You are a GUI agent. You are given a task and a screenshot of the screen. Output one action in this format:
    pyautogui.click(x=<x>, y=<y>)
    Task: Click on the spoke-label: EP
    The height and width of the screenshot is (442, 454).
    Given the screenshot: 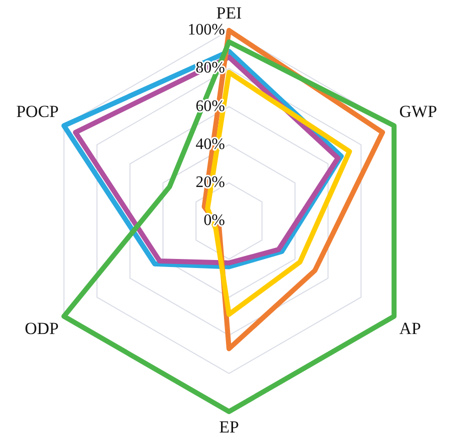 What is the action you would take?
    pyautogui.click(x=229, y=426)
    